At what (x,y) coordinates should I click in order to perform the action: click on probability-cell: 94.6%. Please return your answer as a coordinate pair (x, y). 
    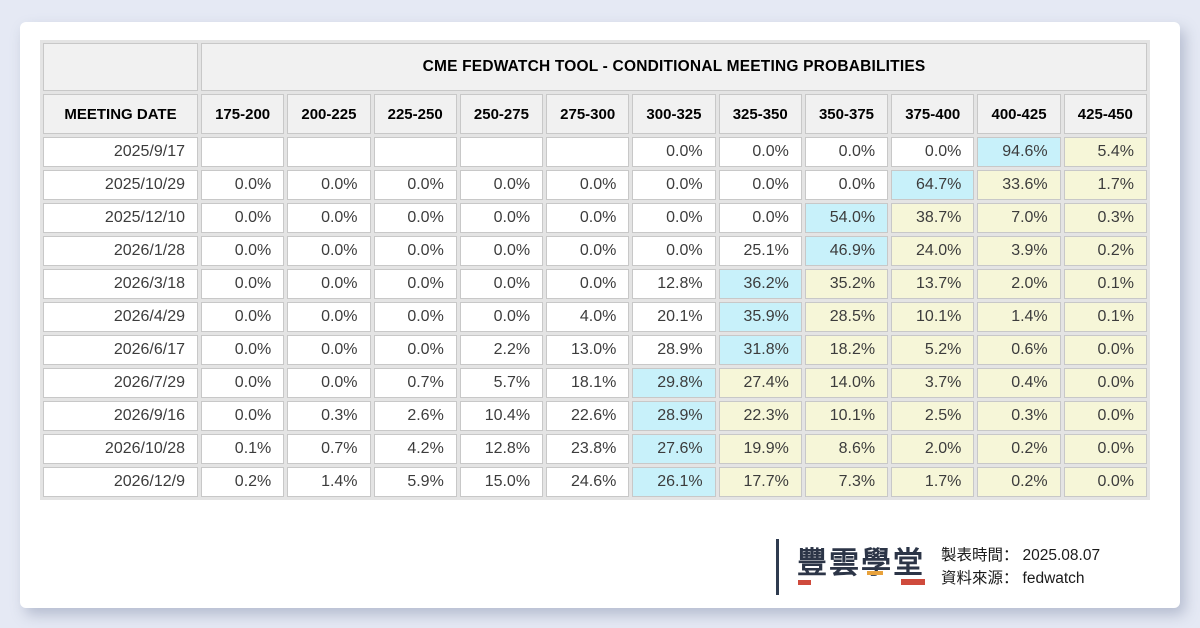
    Looking at the image, I should click on (1019, 152).